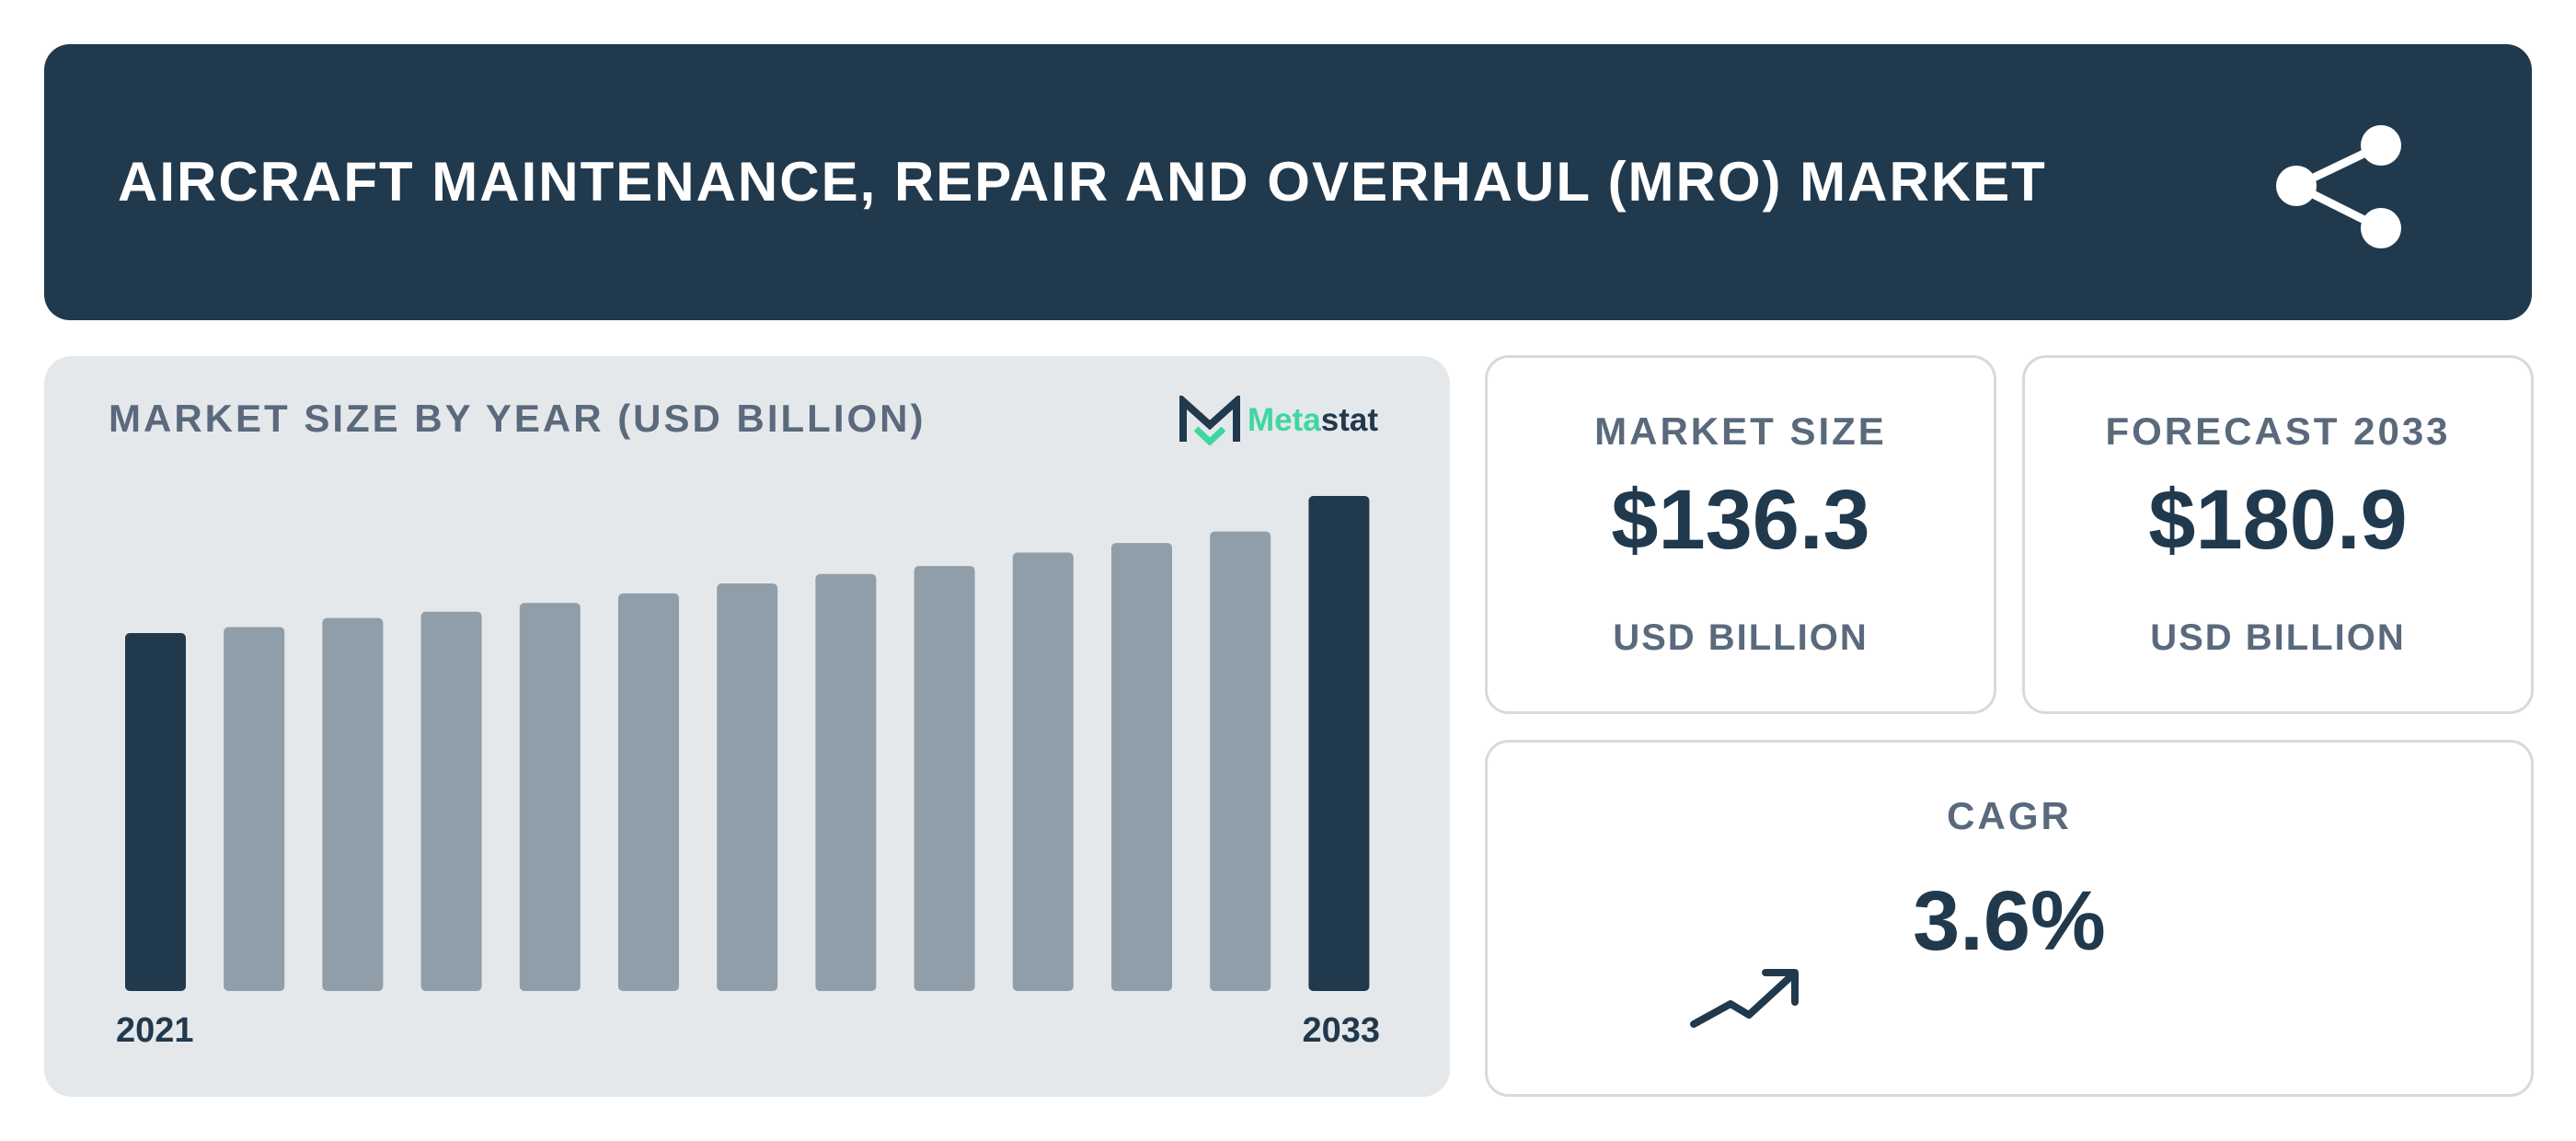 Image resolution: width=2576 pixels, height=1141 pixels. What do you see at coordinates (1339, 743) in the screenshot?
I see `bar-2033` at bounding box center [1339, 743].